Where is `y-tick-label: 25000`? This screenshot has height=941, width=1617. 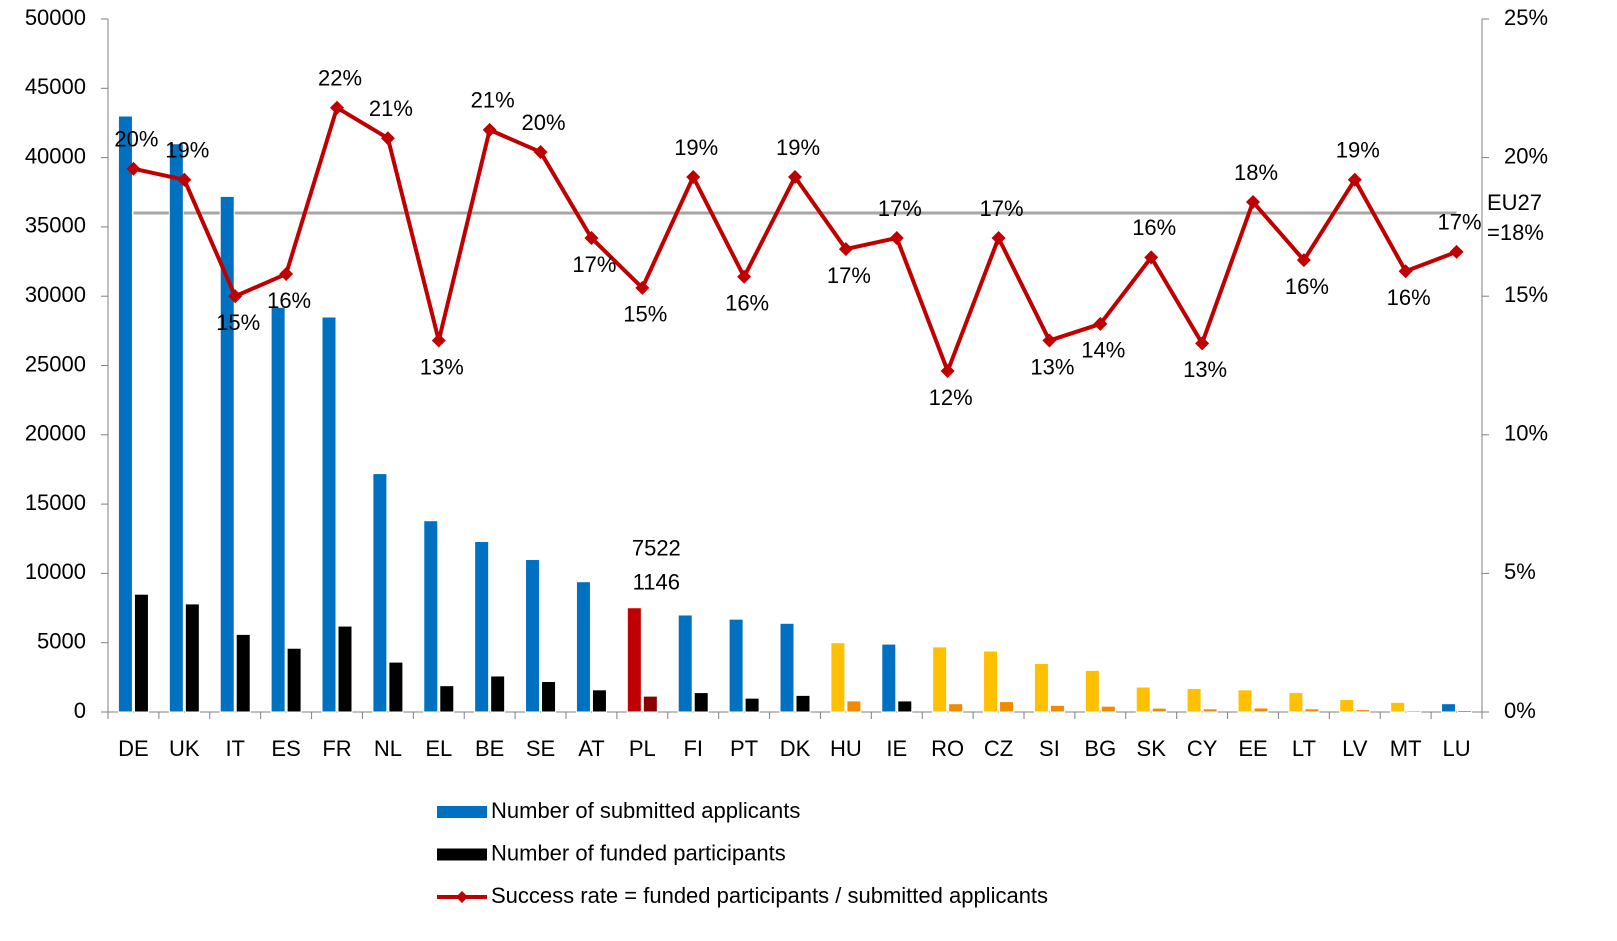
y-tick-label: 25000 is located at coordinates (55, 363).